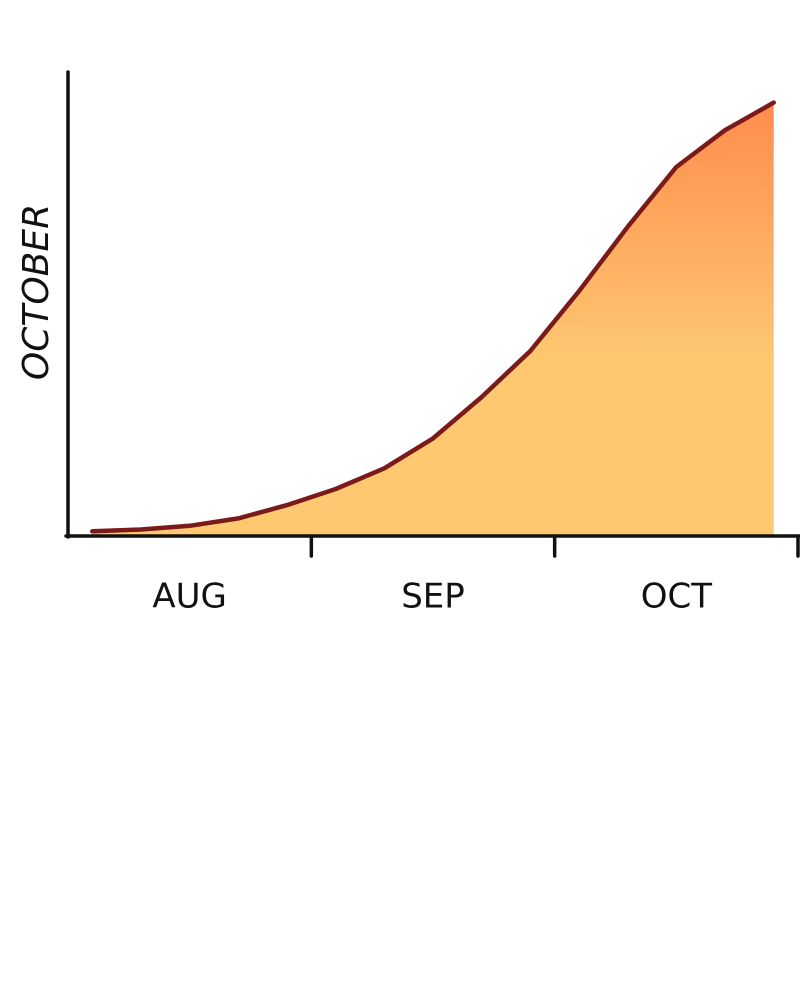 The height and width of the screenshot is (1000, 800). I want to click on x-tick-label: OCT, so click(677, 597).